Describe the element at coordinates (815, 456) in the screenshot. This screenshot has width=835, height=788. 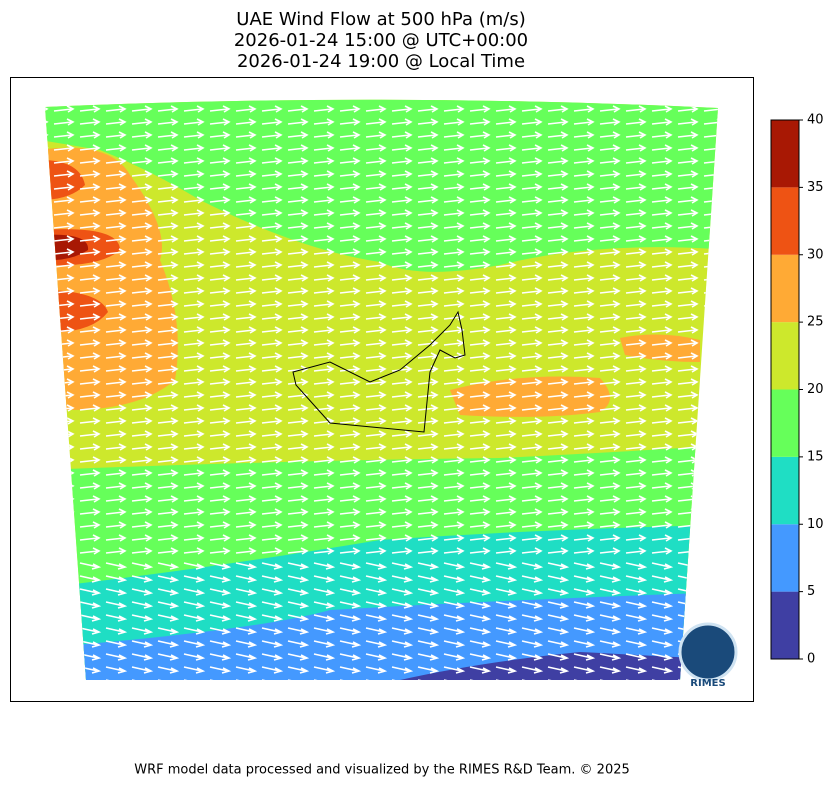
I see `colorbar-tick-label: 15` at that location.